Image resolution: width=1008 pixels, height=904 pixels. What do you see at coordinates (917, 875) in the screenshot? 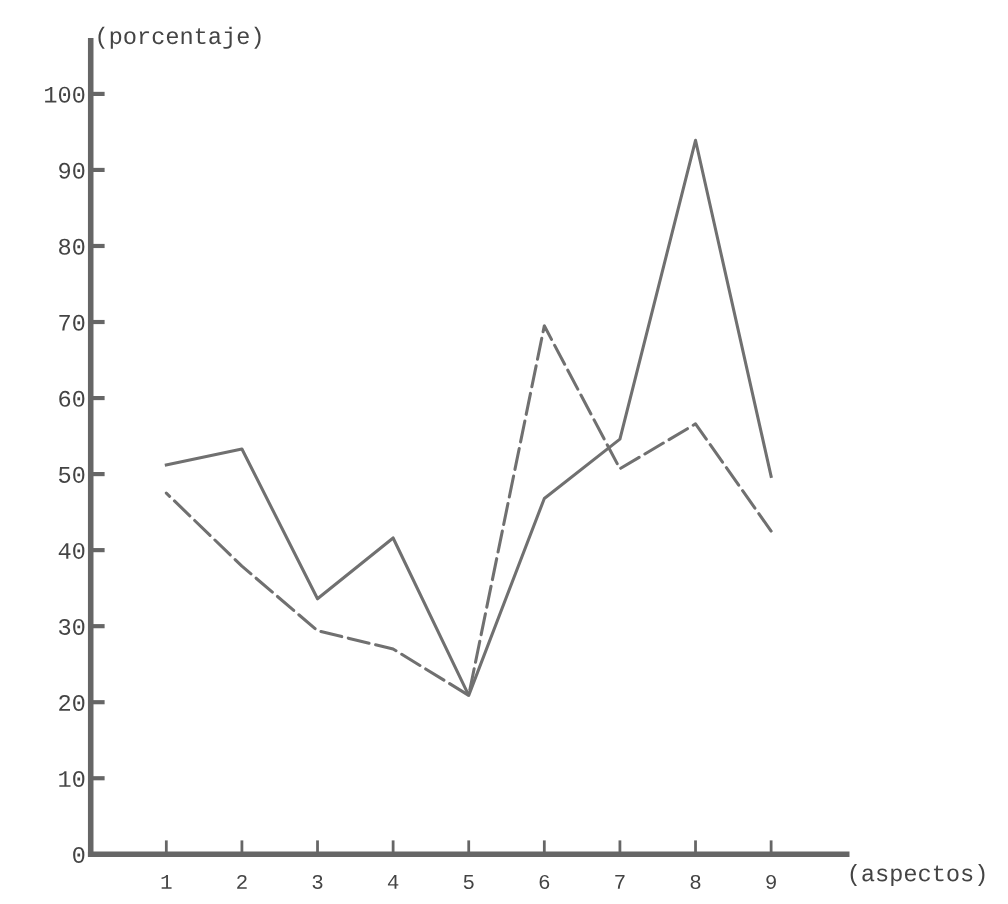
I see `x-axis-title: (aspectos)` at bounding box center [917, 875].